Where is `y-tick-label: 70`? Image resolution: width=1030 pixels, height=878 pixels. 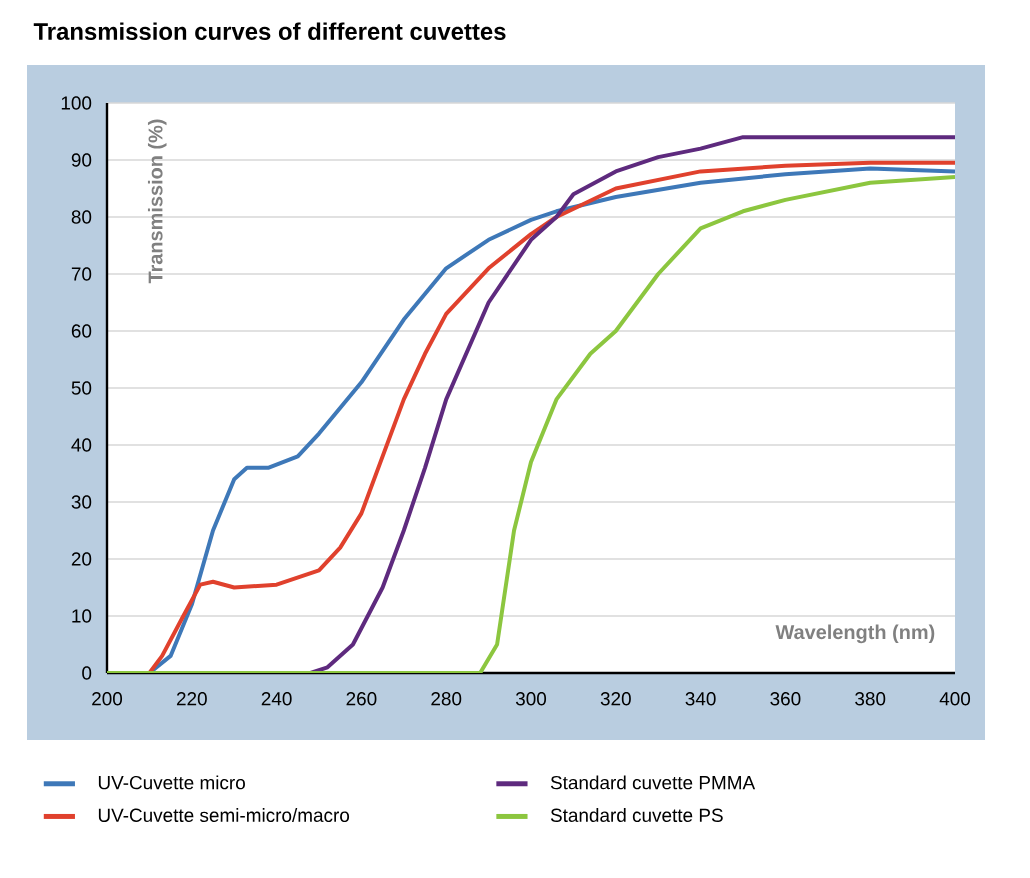 y-tick-label: 70 is located at coordinates (81, 274).